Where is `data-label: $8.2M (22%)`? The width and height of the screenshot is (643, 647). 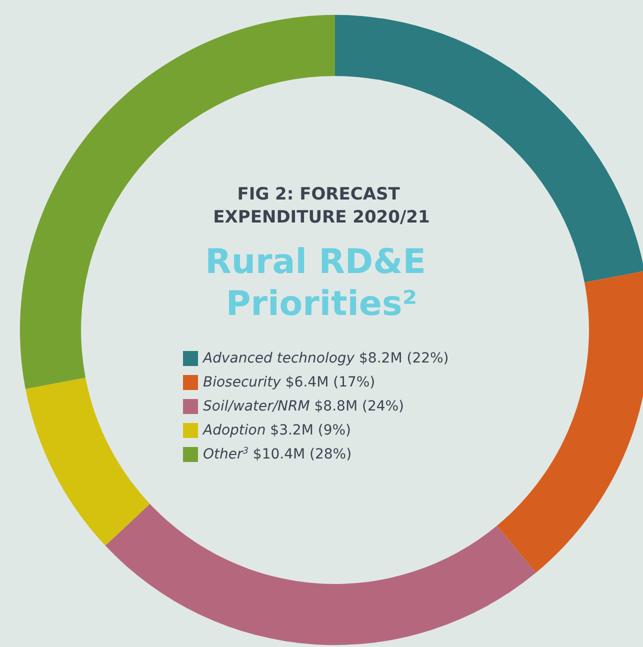
data-label: $8.2M (22%) is located at coordinates (401, 358).